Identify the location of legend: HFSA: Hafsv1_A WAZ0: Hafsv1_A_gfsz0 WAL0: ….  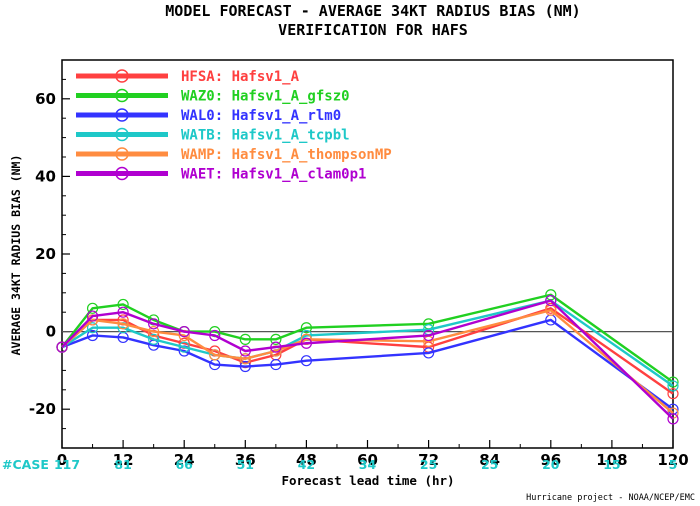
(234, 126).